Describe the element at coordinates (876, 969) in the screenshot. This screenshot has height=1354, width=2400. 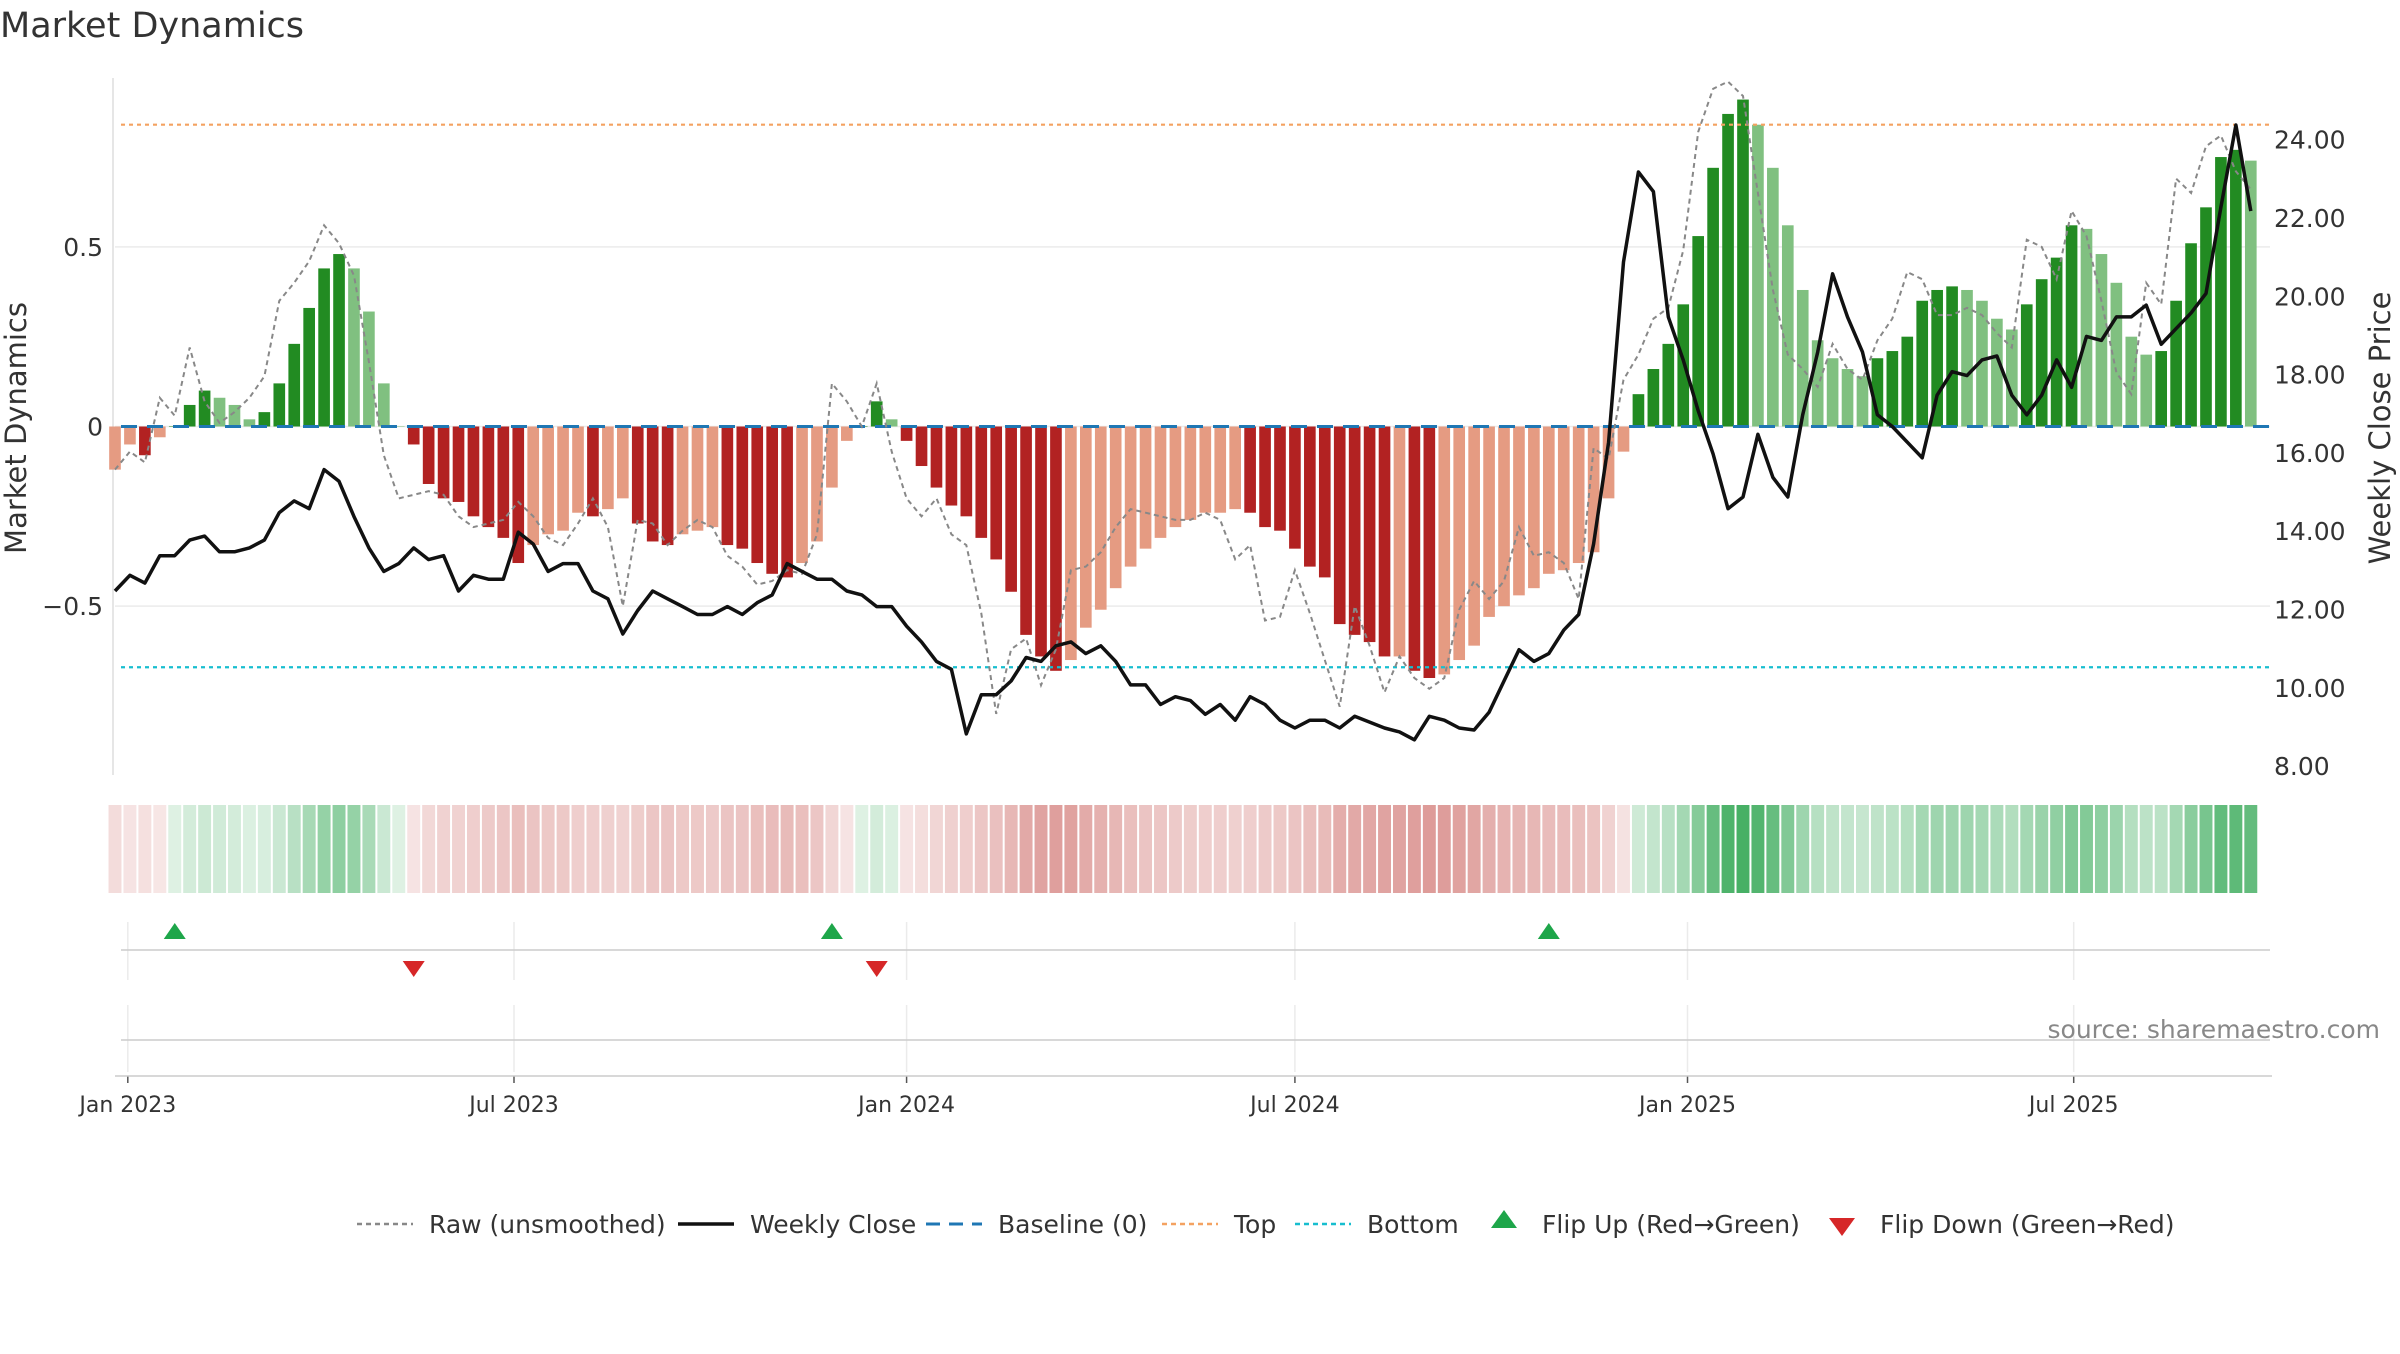
I see `flip-down-marker` at that location.